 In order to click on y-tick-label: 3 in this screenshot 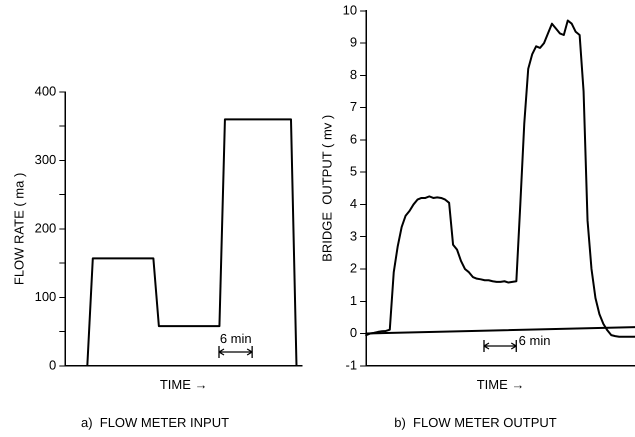, I will do `click(354, 236)`.